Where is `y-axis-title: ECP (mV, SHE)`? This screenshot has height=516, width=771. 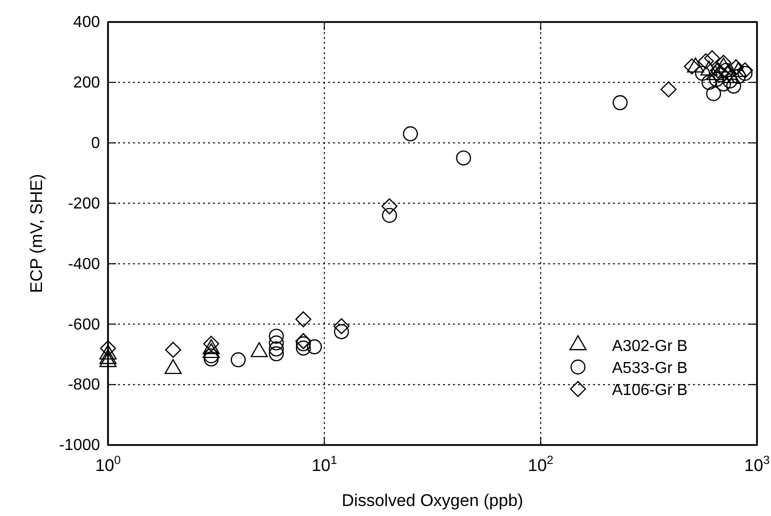
y-axis-title: ECP (mV, SHE) is located at coordinates (36, 234).